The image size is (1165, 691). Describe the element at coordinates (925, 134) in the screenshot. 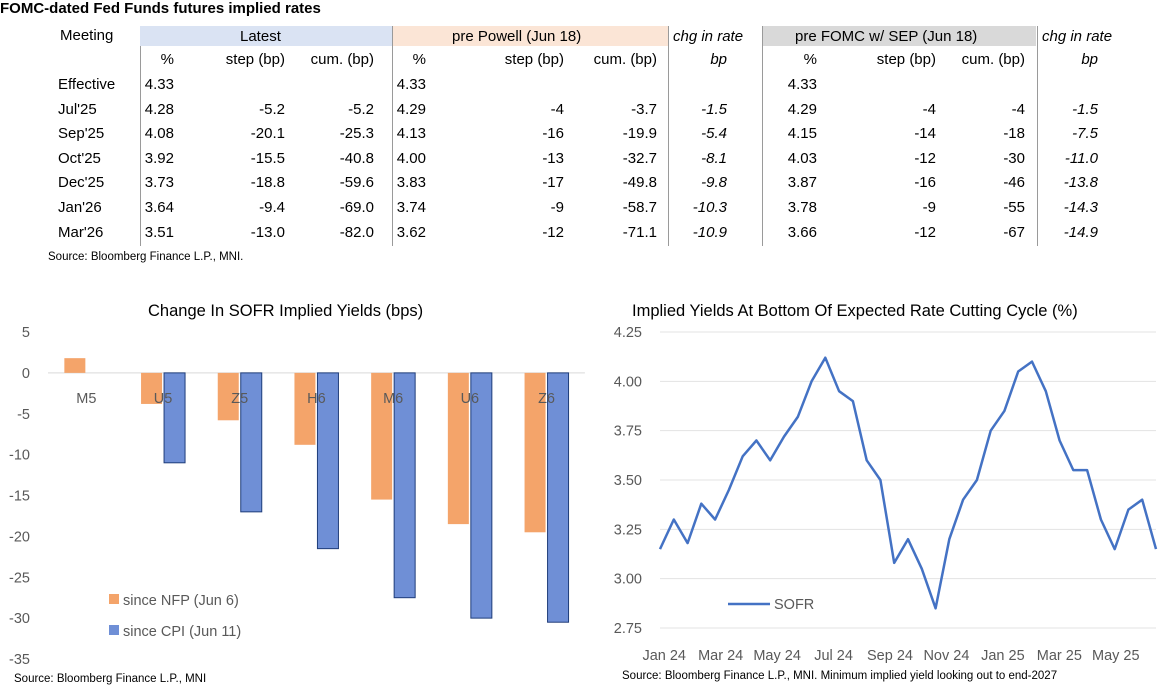

I see `table-cell: -14` at that location.